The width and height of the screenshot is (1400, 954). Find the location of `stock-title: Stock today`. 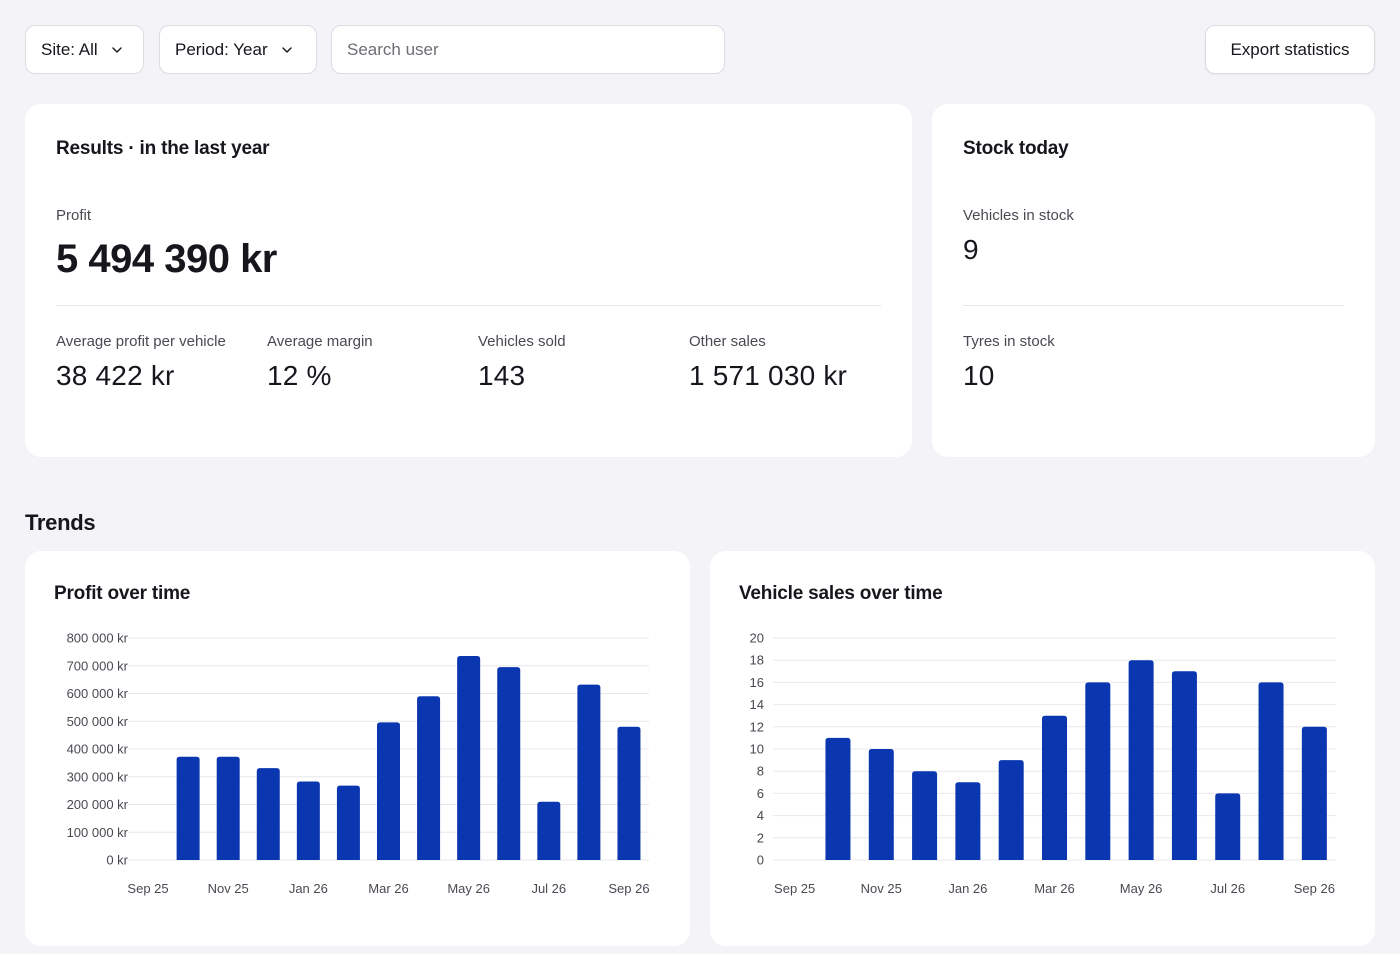

stock-title: Stock today is located at coordinates (1016, 148).